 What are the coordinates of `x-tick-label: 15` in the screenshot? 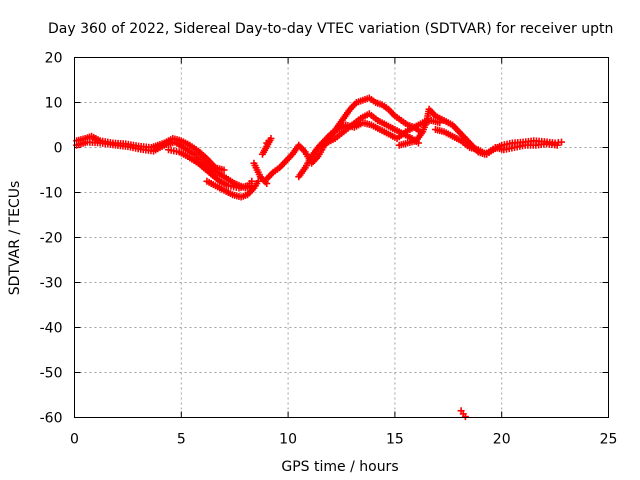 It's located at (395, 440).